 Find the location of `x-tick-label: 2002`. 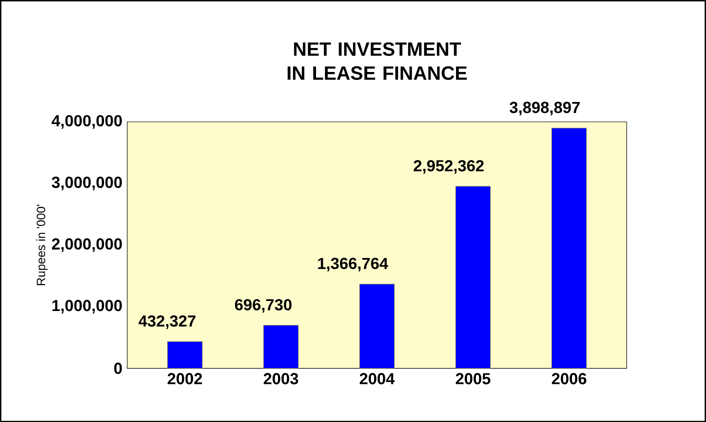

x-tick-label: 2002 is located at coordinates (185, 378).